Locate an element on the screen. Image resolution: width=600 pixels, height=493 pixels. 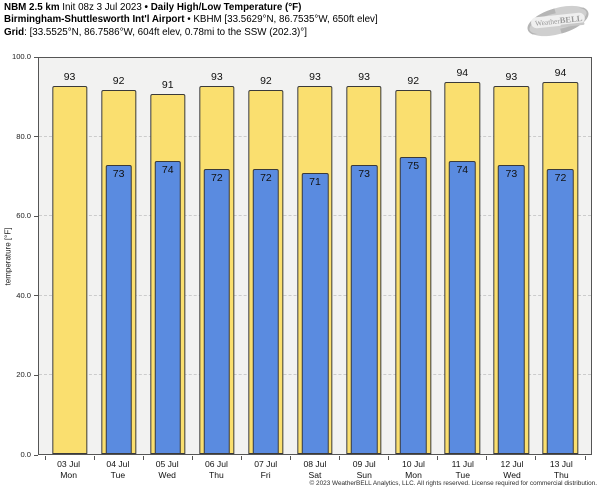
y-tick-label: 60.0 is located at coordinates (23, 216).